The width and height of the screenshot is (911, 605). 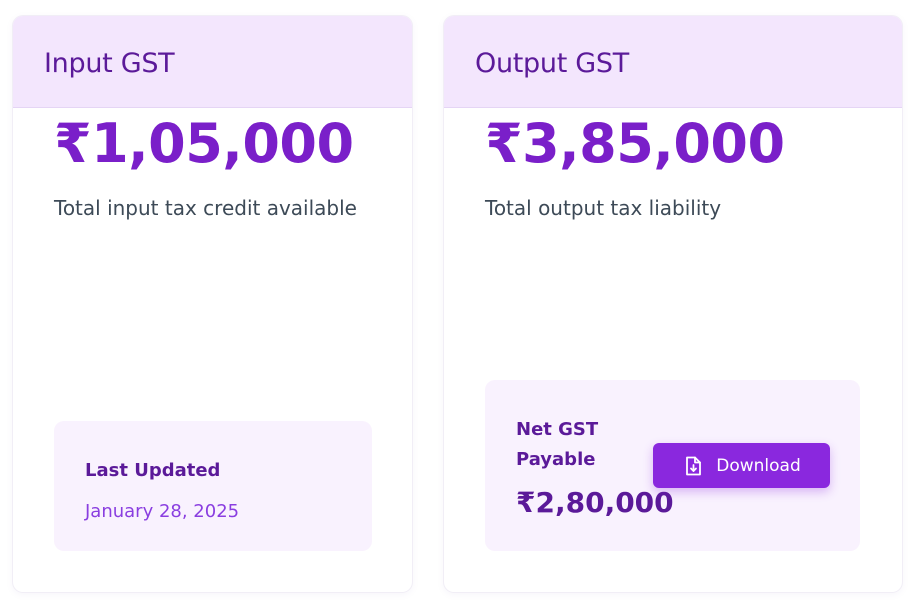 I want to click on input-gst-header: Input GST, so click(x=212, y=62).